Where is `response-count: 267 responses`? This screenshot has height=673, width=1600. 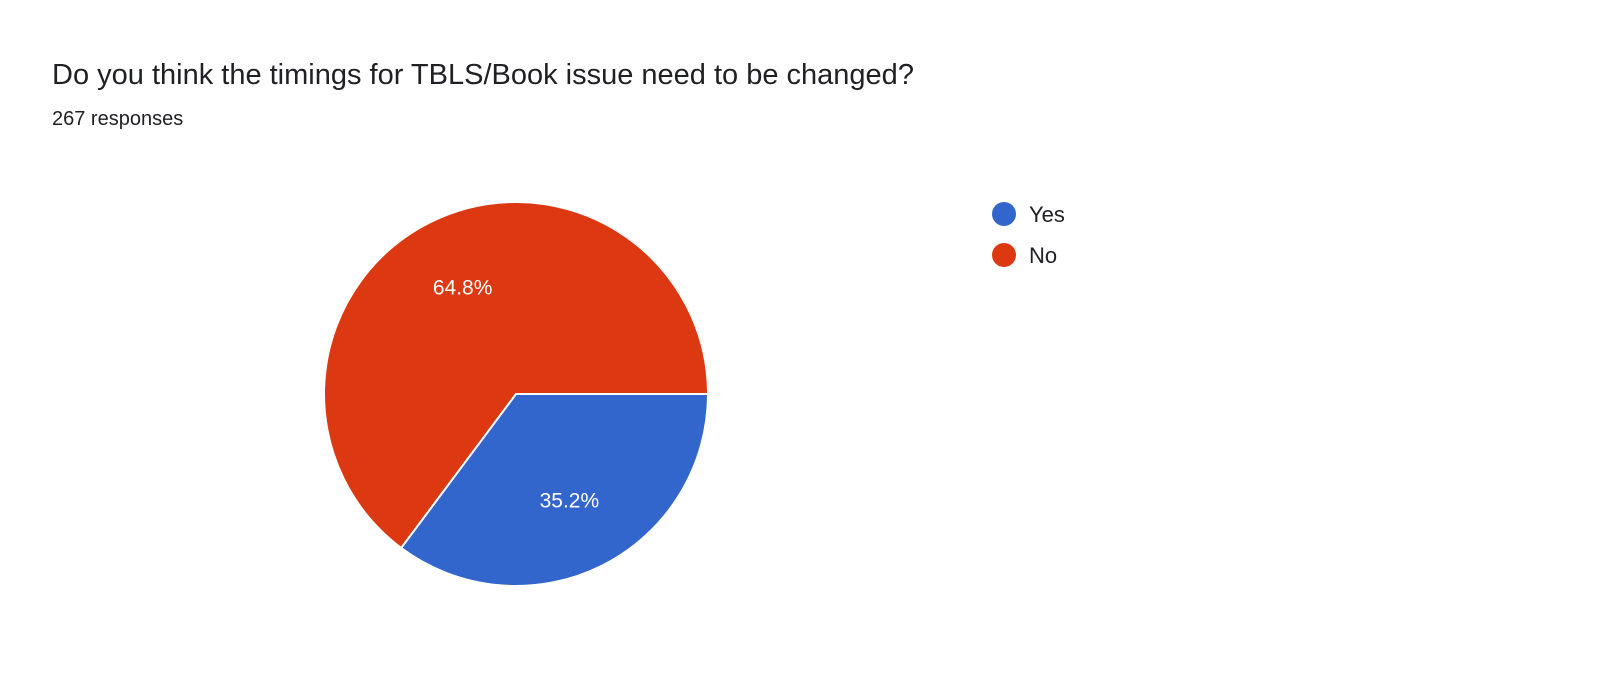 response-count: 267 responses is located at coordinates (118, 119).